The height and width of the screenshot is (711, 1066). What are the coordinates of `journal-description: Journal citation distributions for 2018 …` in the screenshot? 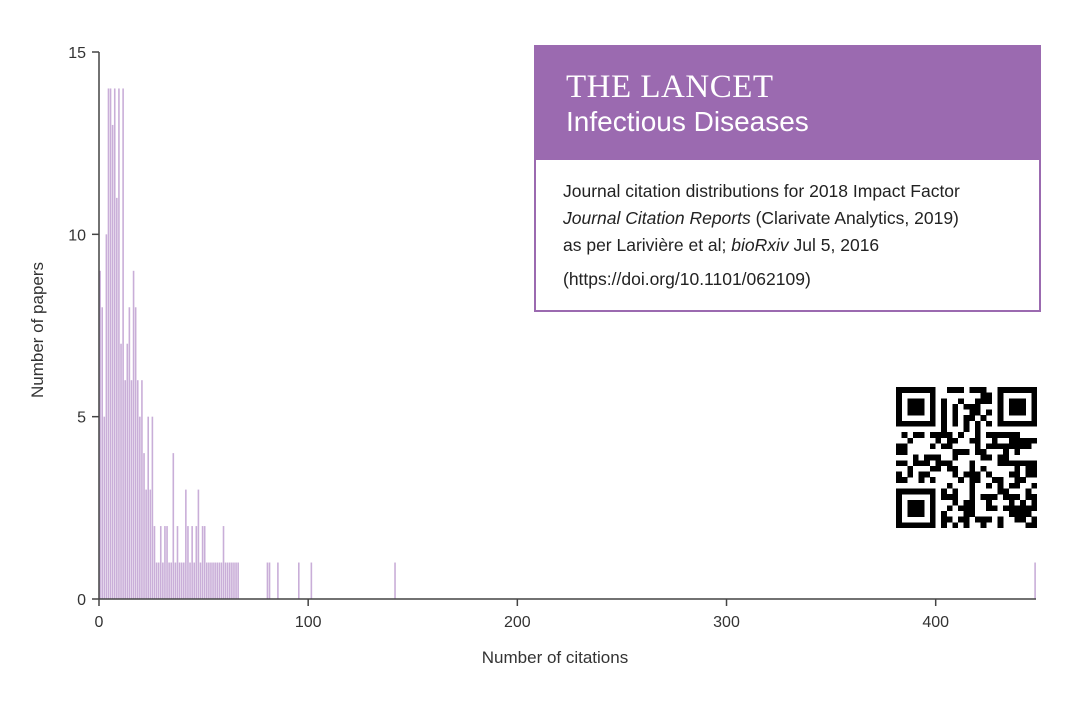 It's located at (787, 226).